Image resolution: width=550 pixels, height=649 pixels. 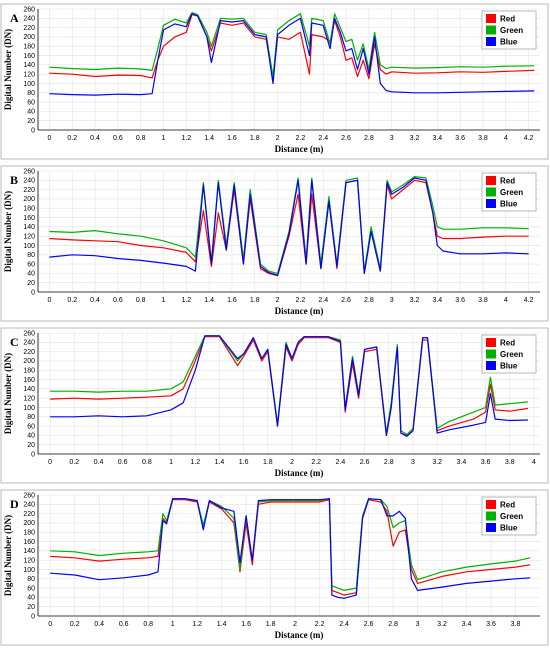 What do you see at coordinates (246, 624) in the screenshot?
I see `x-tick-label: 1.6` at bounding box center [246, 624].